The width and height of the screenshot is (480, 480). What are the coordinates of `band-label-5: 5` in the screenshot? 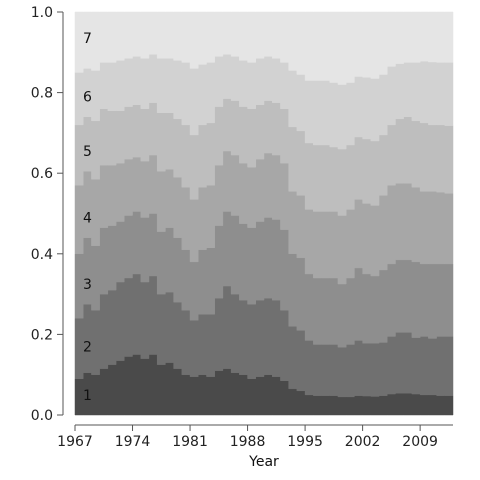 It's located at (87, 152).